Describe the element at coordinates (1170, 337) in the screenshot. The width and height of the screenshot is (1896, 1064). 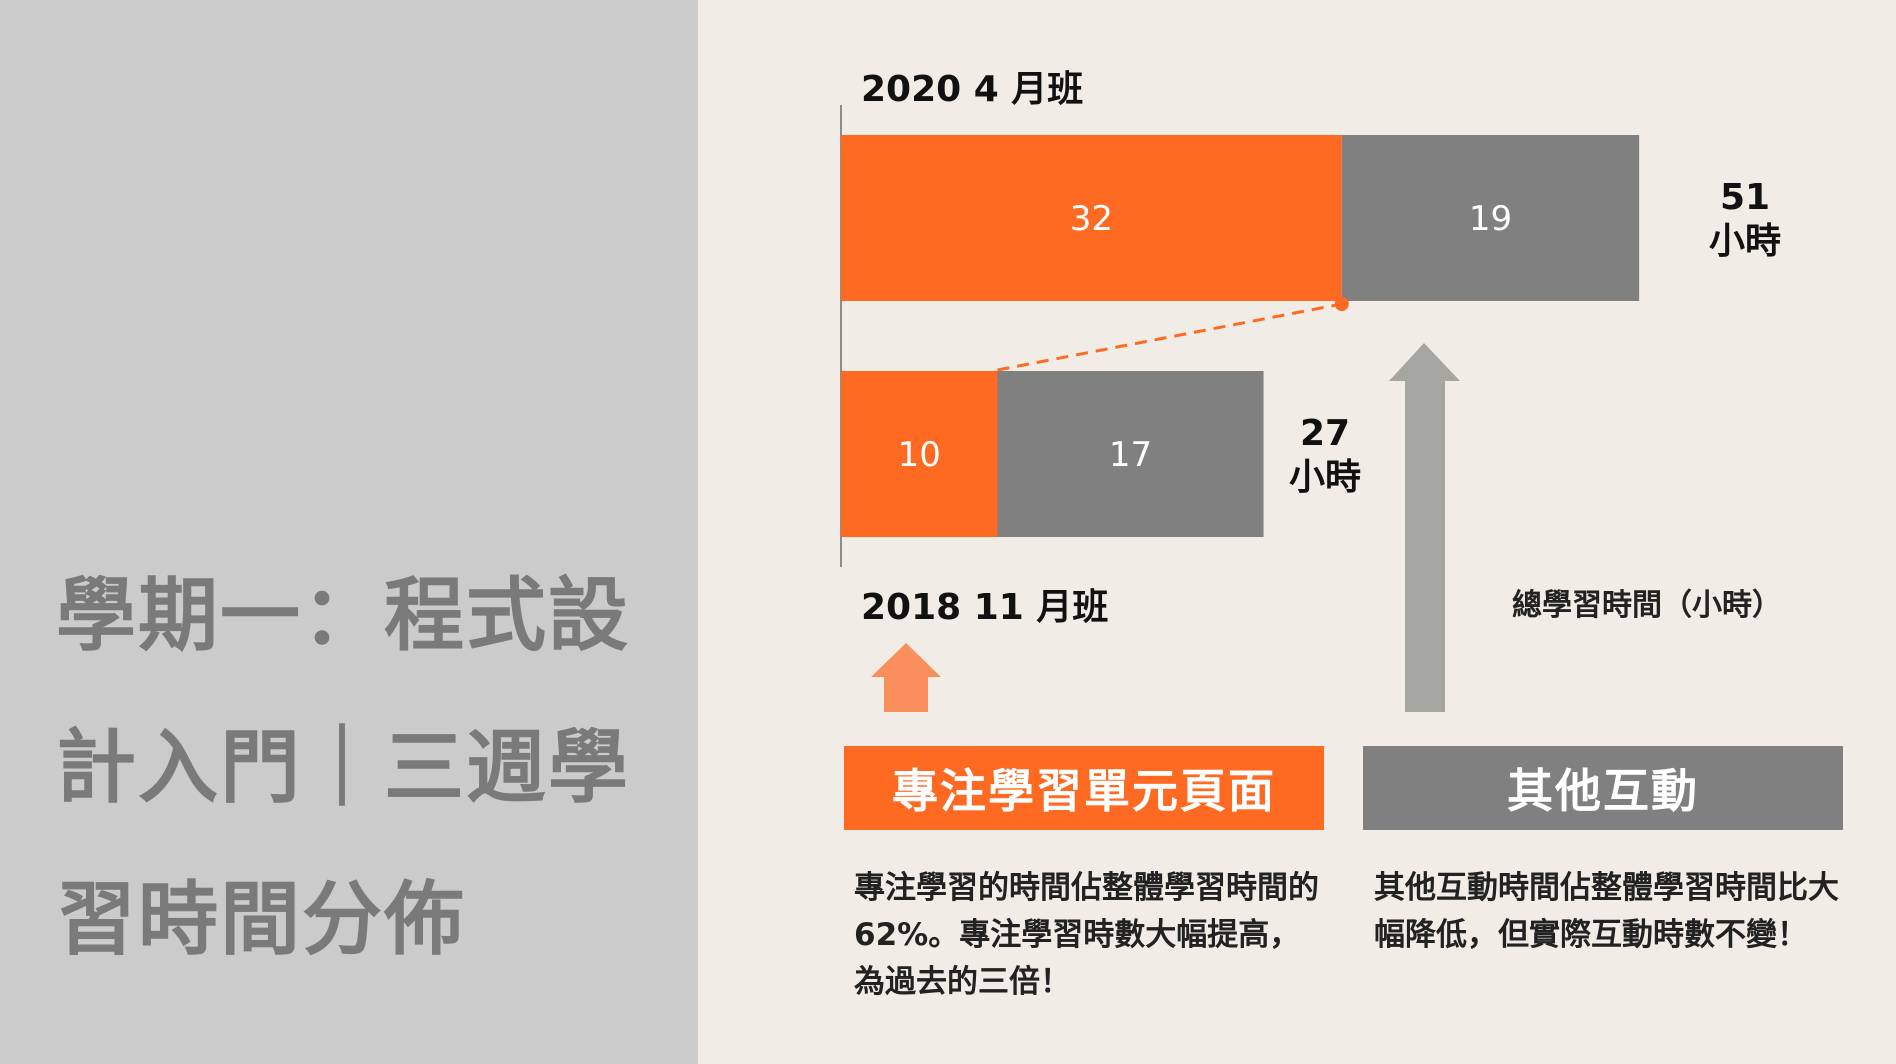
I see `growth-connector-line` at that location.